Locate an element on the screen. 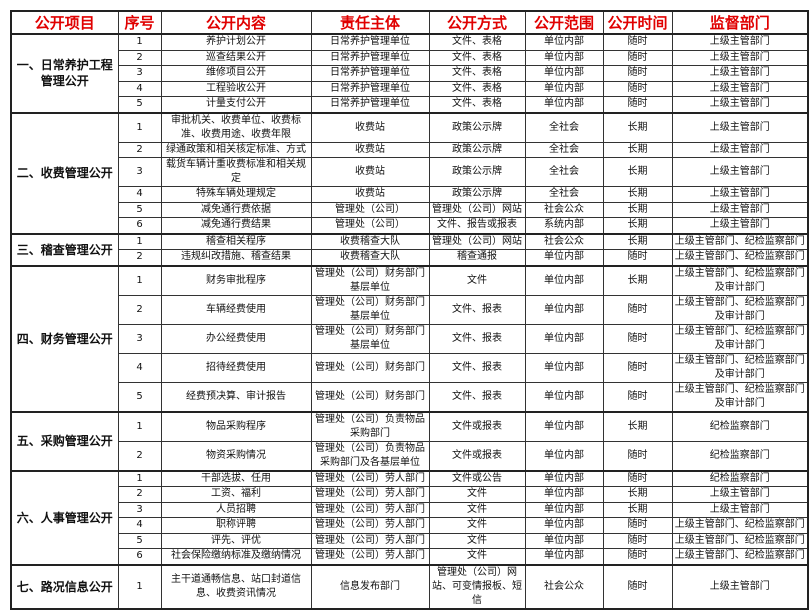 Image resolution: width=812 pixels, height=610 pixels. table-row: 4 职称评聘 管理处（公司）劳人部门 文件 单位内部 随时 上级主管部门、纪检监察部门 is located at coordinates (410, 525).